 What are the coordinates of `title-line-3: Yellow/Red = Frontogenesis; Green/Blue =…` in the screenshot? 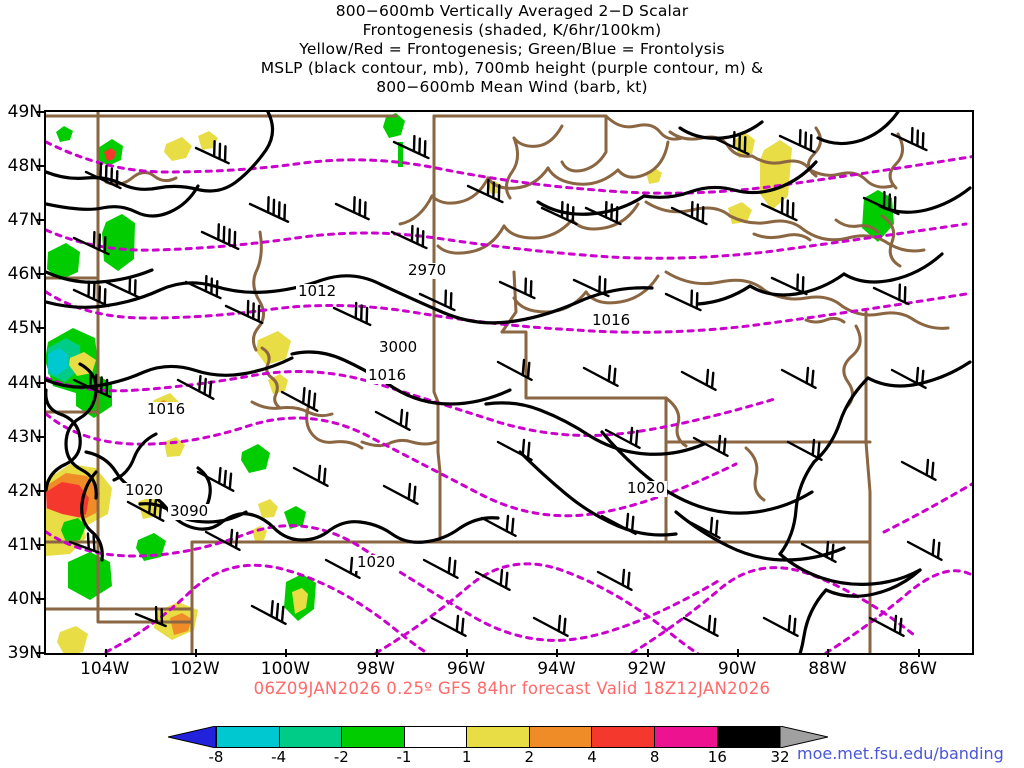 It's located at (512, 49).